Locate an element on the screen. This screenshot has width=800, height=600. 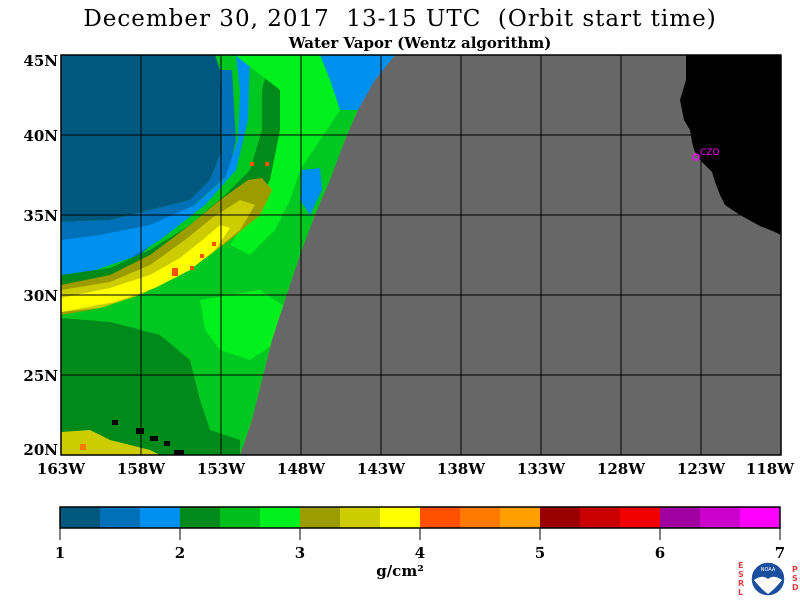
lat-label: 35N is located at coordinates (40, 216).